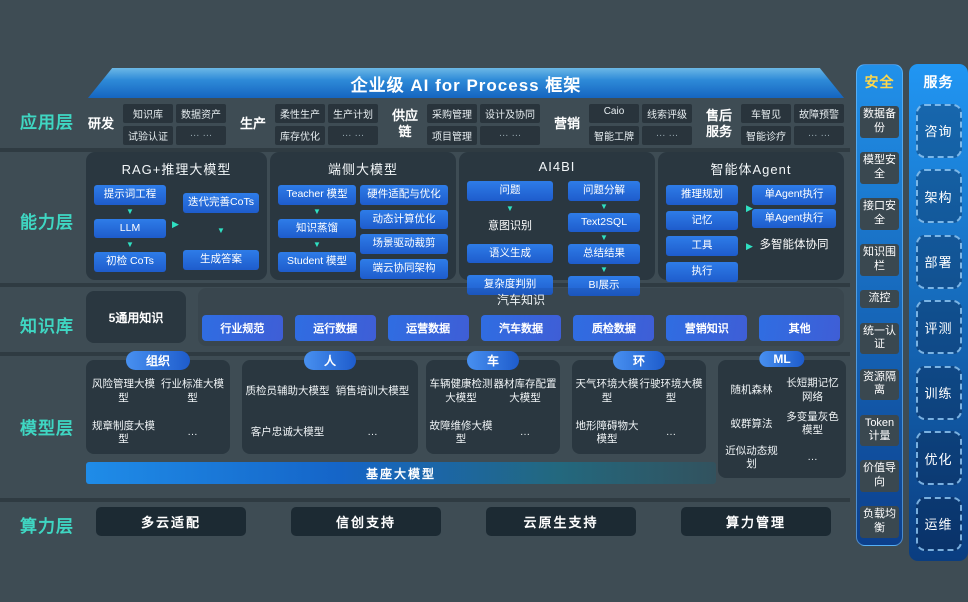  What do you see at coordinates (819, 113) in the screenshot?
I see `app-cell: 故障预警` at bounding box center [819, 113].